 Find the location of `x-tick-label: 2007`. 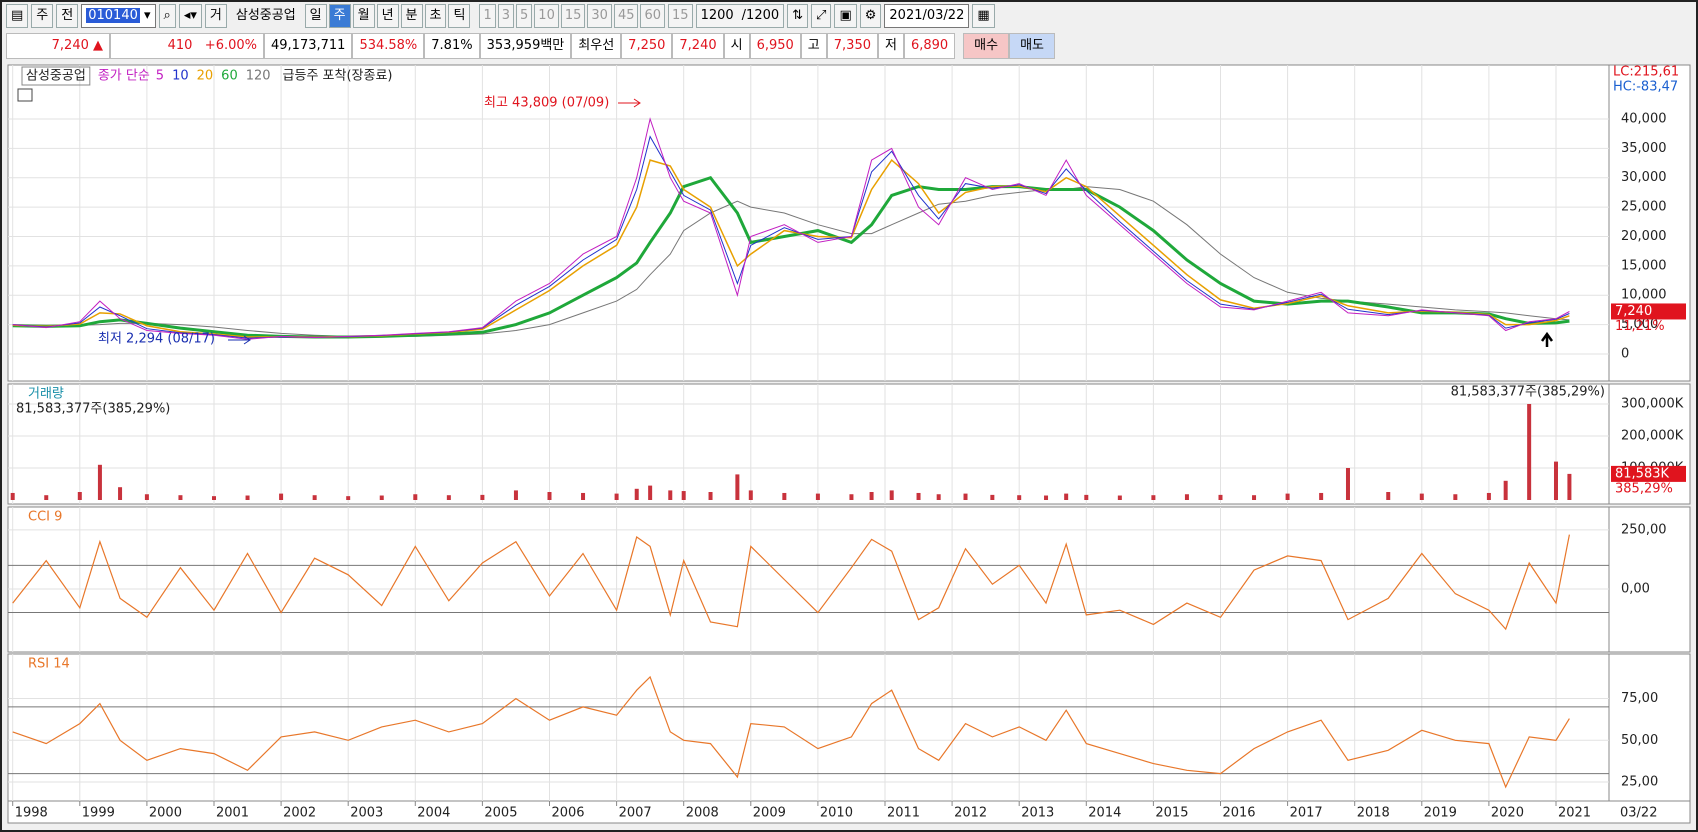

x-tick-label: 2007 is located at coordinates (635, 813).